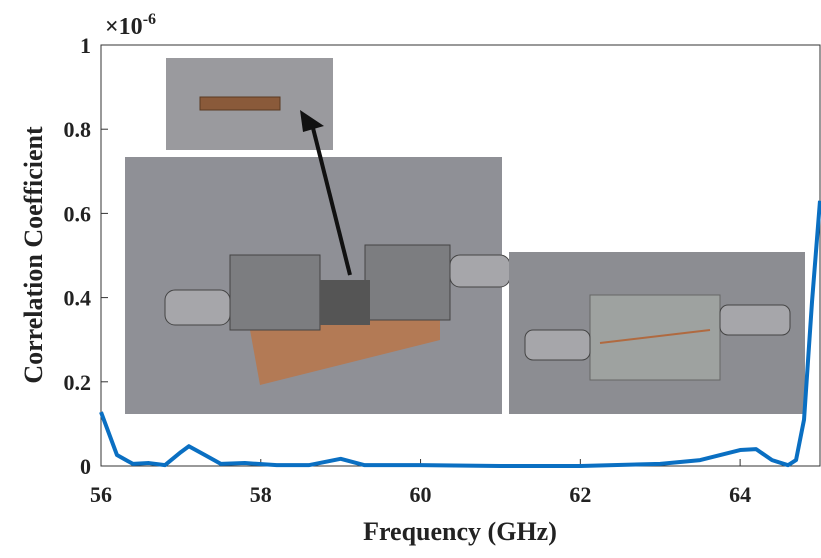 Image resolution: width=821 pixels, height=558 pixels. I want to click on y-multiplier-exponent: -6, so click(149, 19).